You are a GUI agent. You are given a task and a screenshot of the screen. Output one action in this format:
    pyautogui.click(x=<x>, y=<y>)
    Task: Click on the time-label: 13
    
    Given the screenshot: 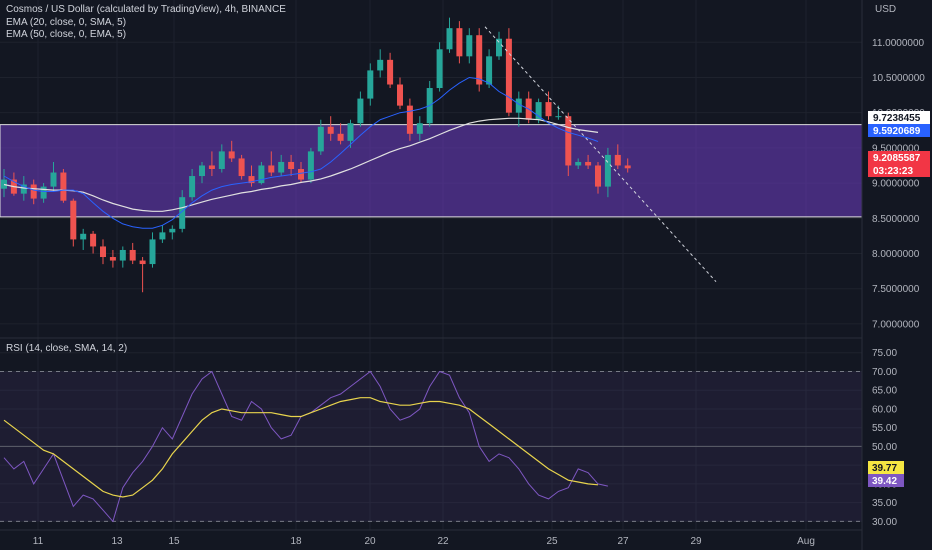 What is the action you would take?
    pyautogui.click(x=117, y=541)
    